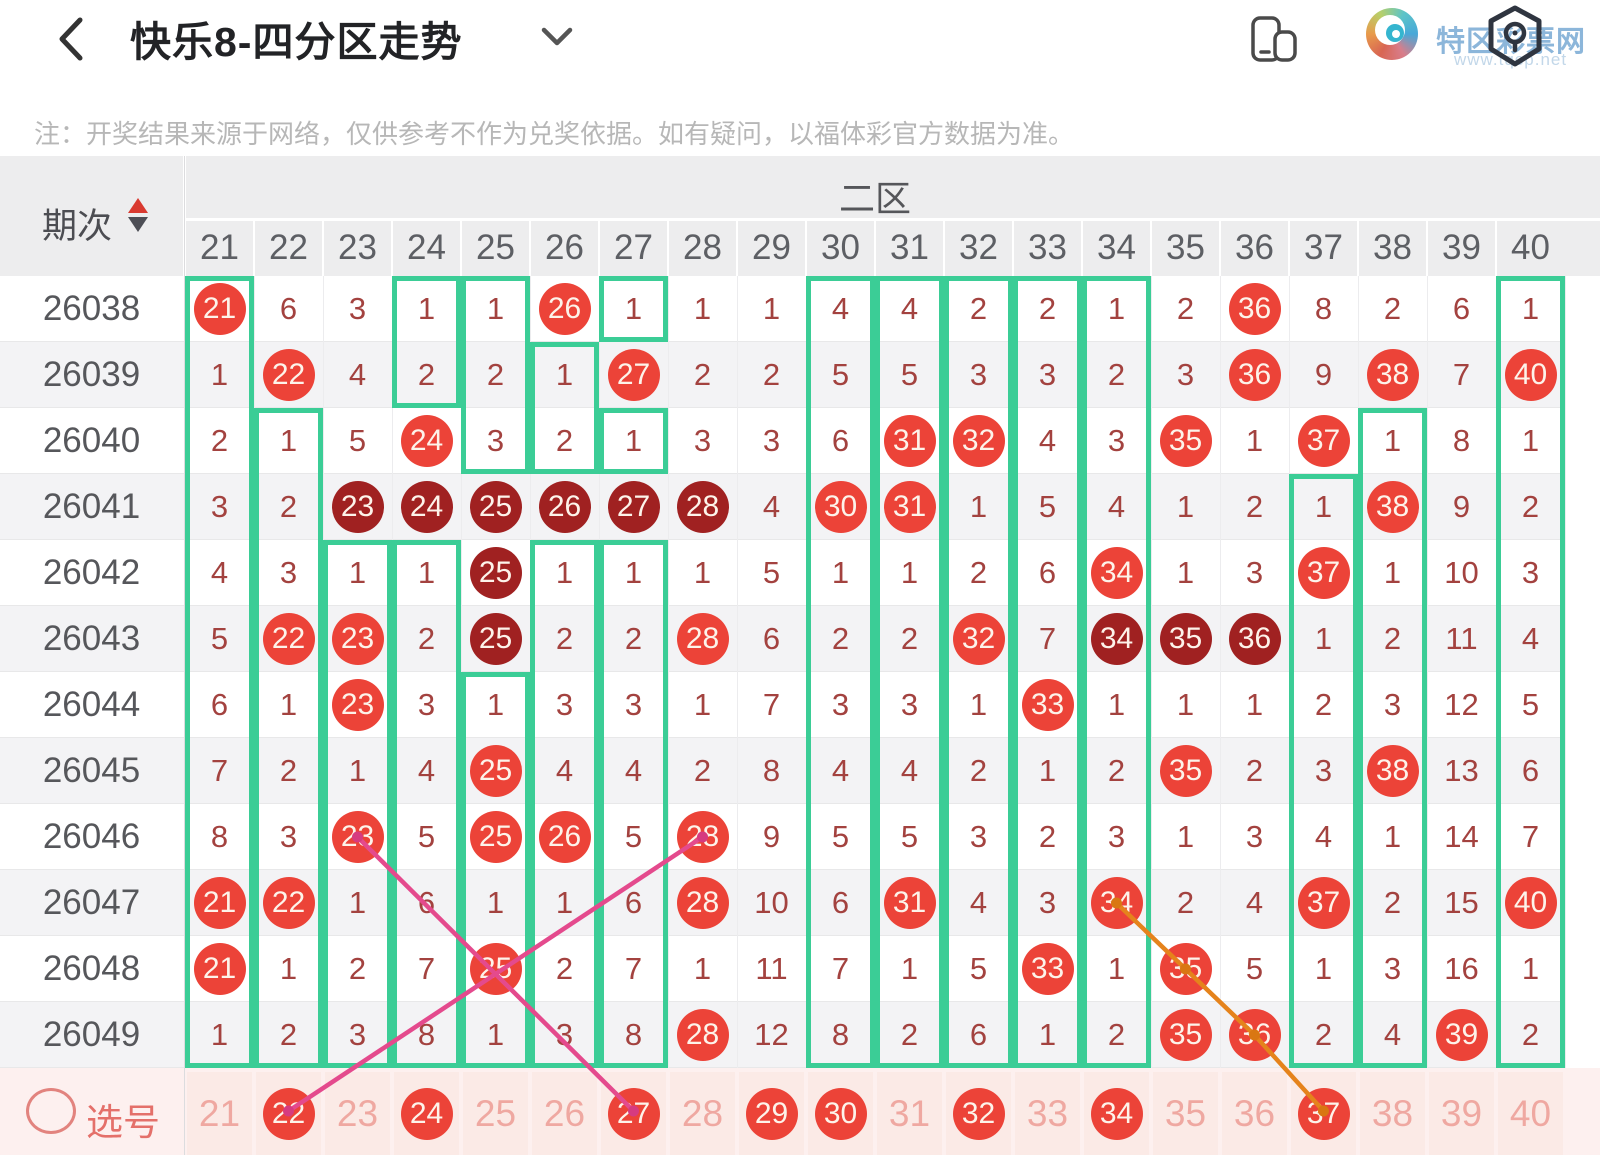 The width and height of the screenshot is (1600, 1155). What do you see at coordinates (782, 639) in the screenshot?
I see `table-row` at bounding box center [782, 639].